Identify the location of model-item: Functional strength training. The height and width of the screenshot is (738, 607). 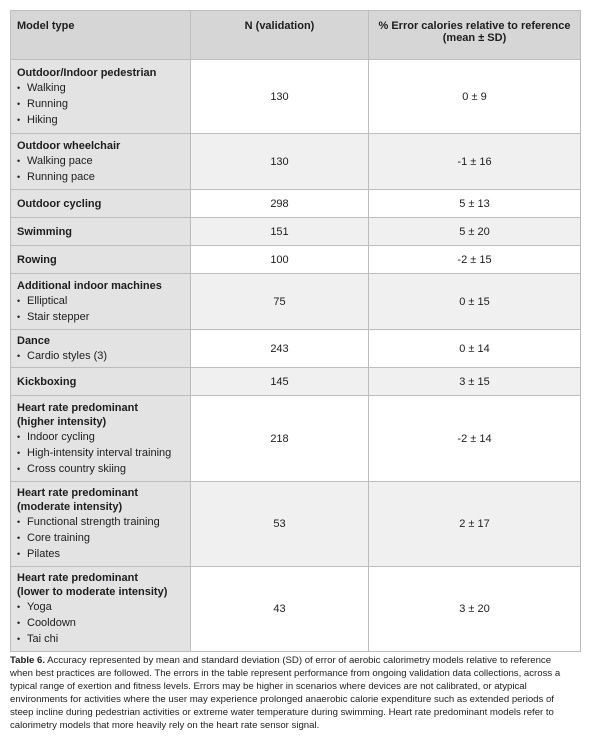
(100, 522).